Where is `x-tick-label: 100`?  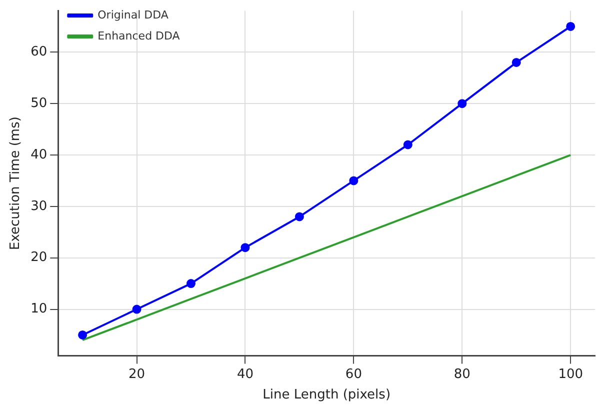 x-tick-label: 100 is located at coordinates (571, 374).